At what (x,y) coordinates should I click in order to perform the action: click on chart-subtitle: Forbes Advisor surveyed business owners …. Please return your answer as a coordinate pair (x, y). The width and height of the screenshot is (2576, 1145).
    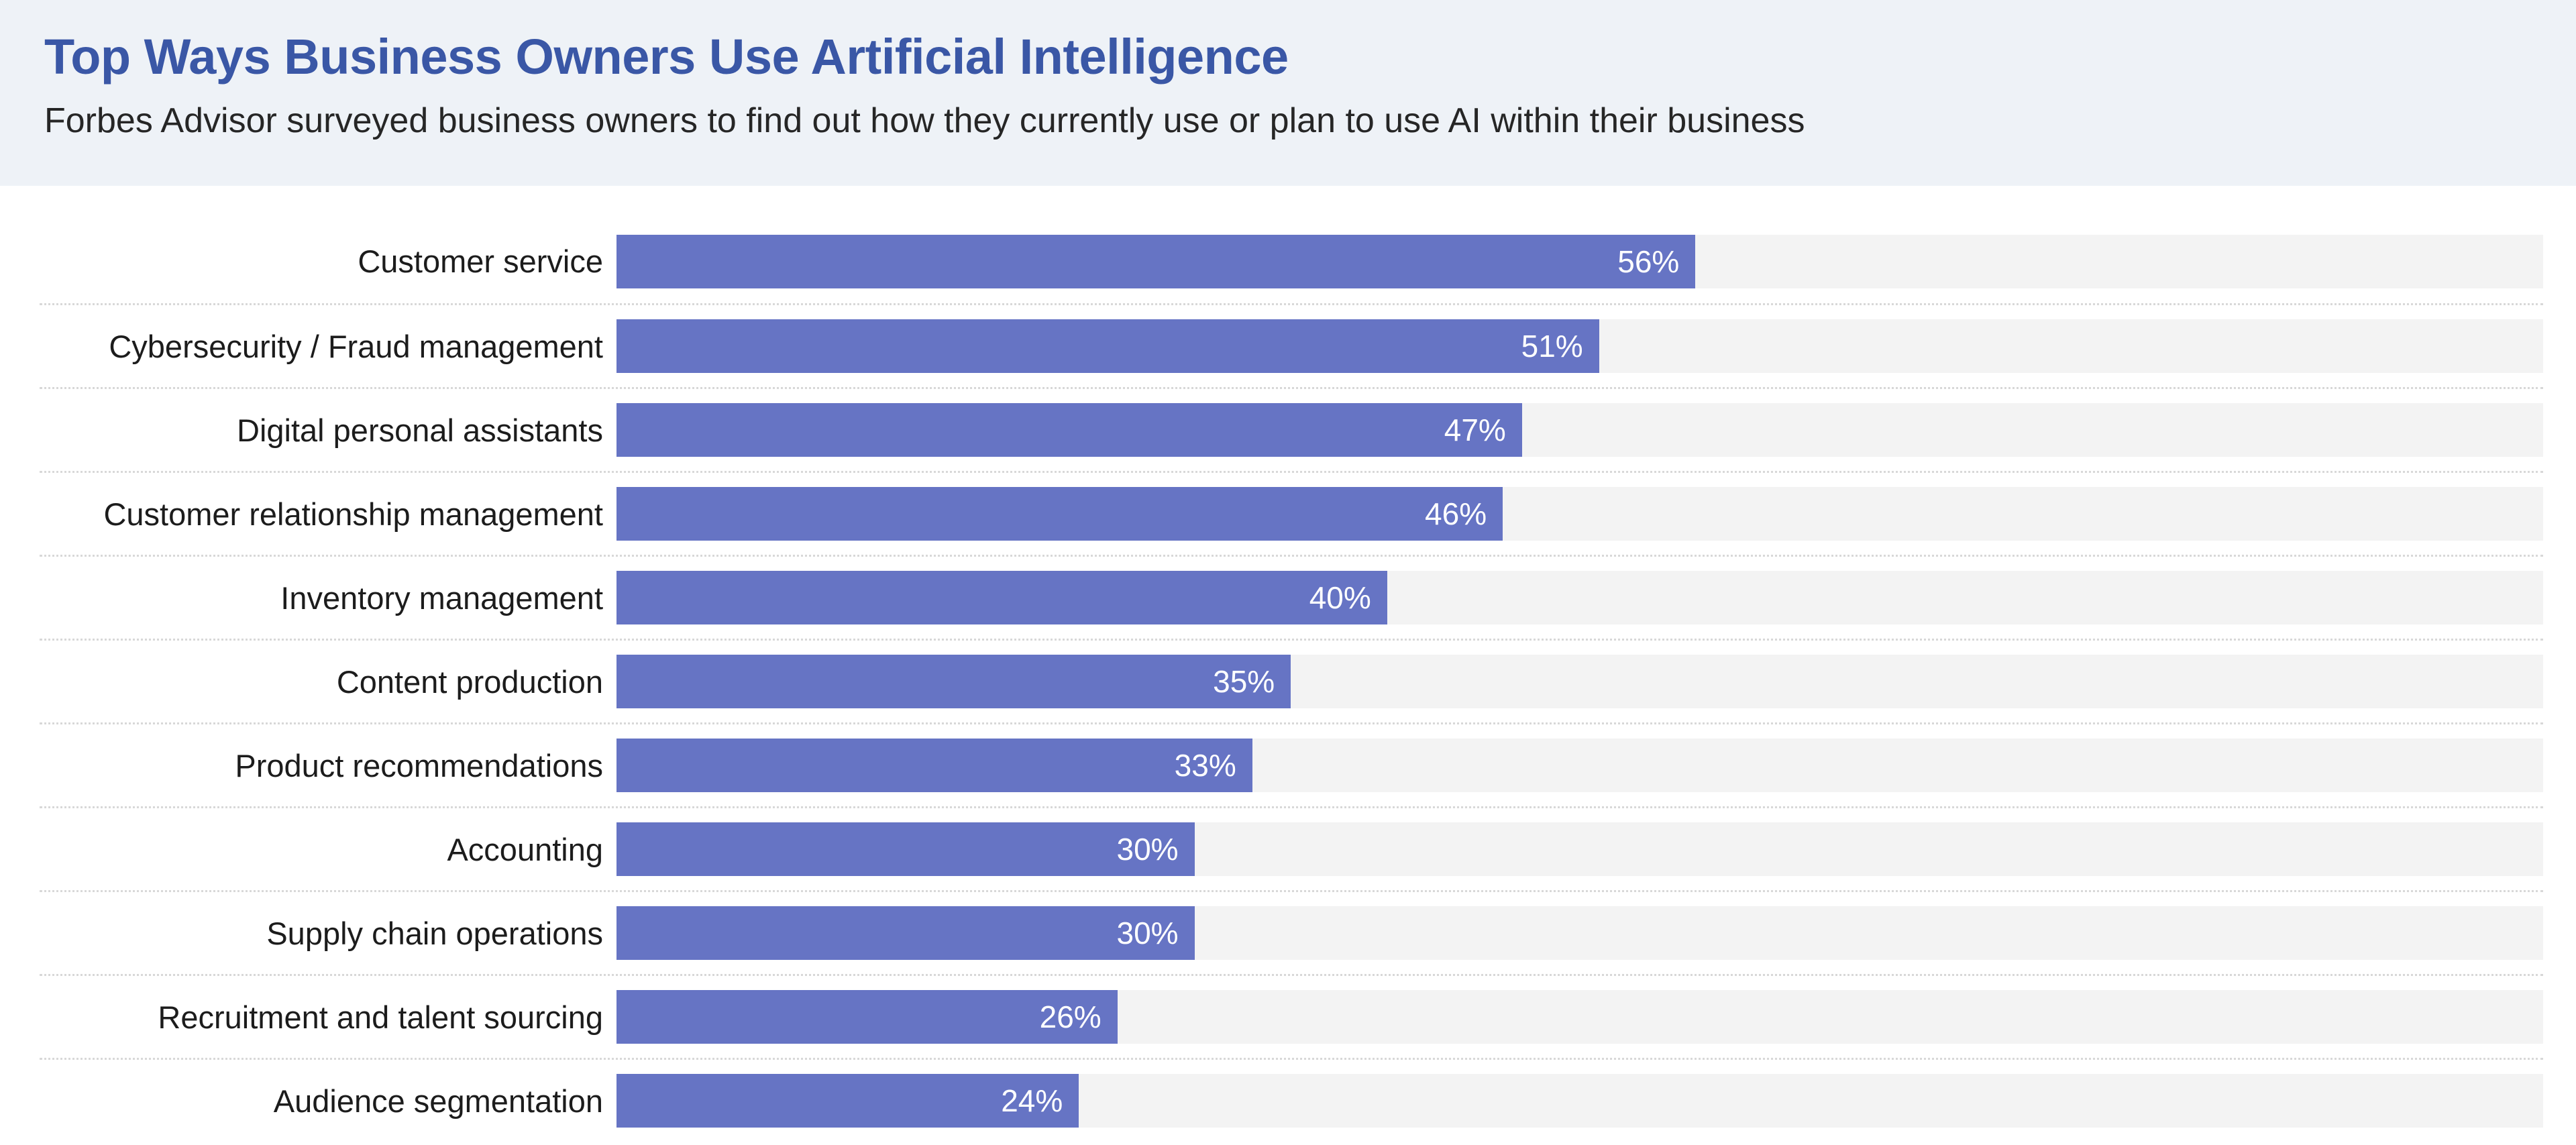
    Looking at the image, I should click on (924, 121).